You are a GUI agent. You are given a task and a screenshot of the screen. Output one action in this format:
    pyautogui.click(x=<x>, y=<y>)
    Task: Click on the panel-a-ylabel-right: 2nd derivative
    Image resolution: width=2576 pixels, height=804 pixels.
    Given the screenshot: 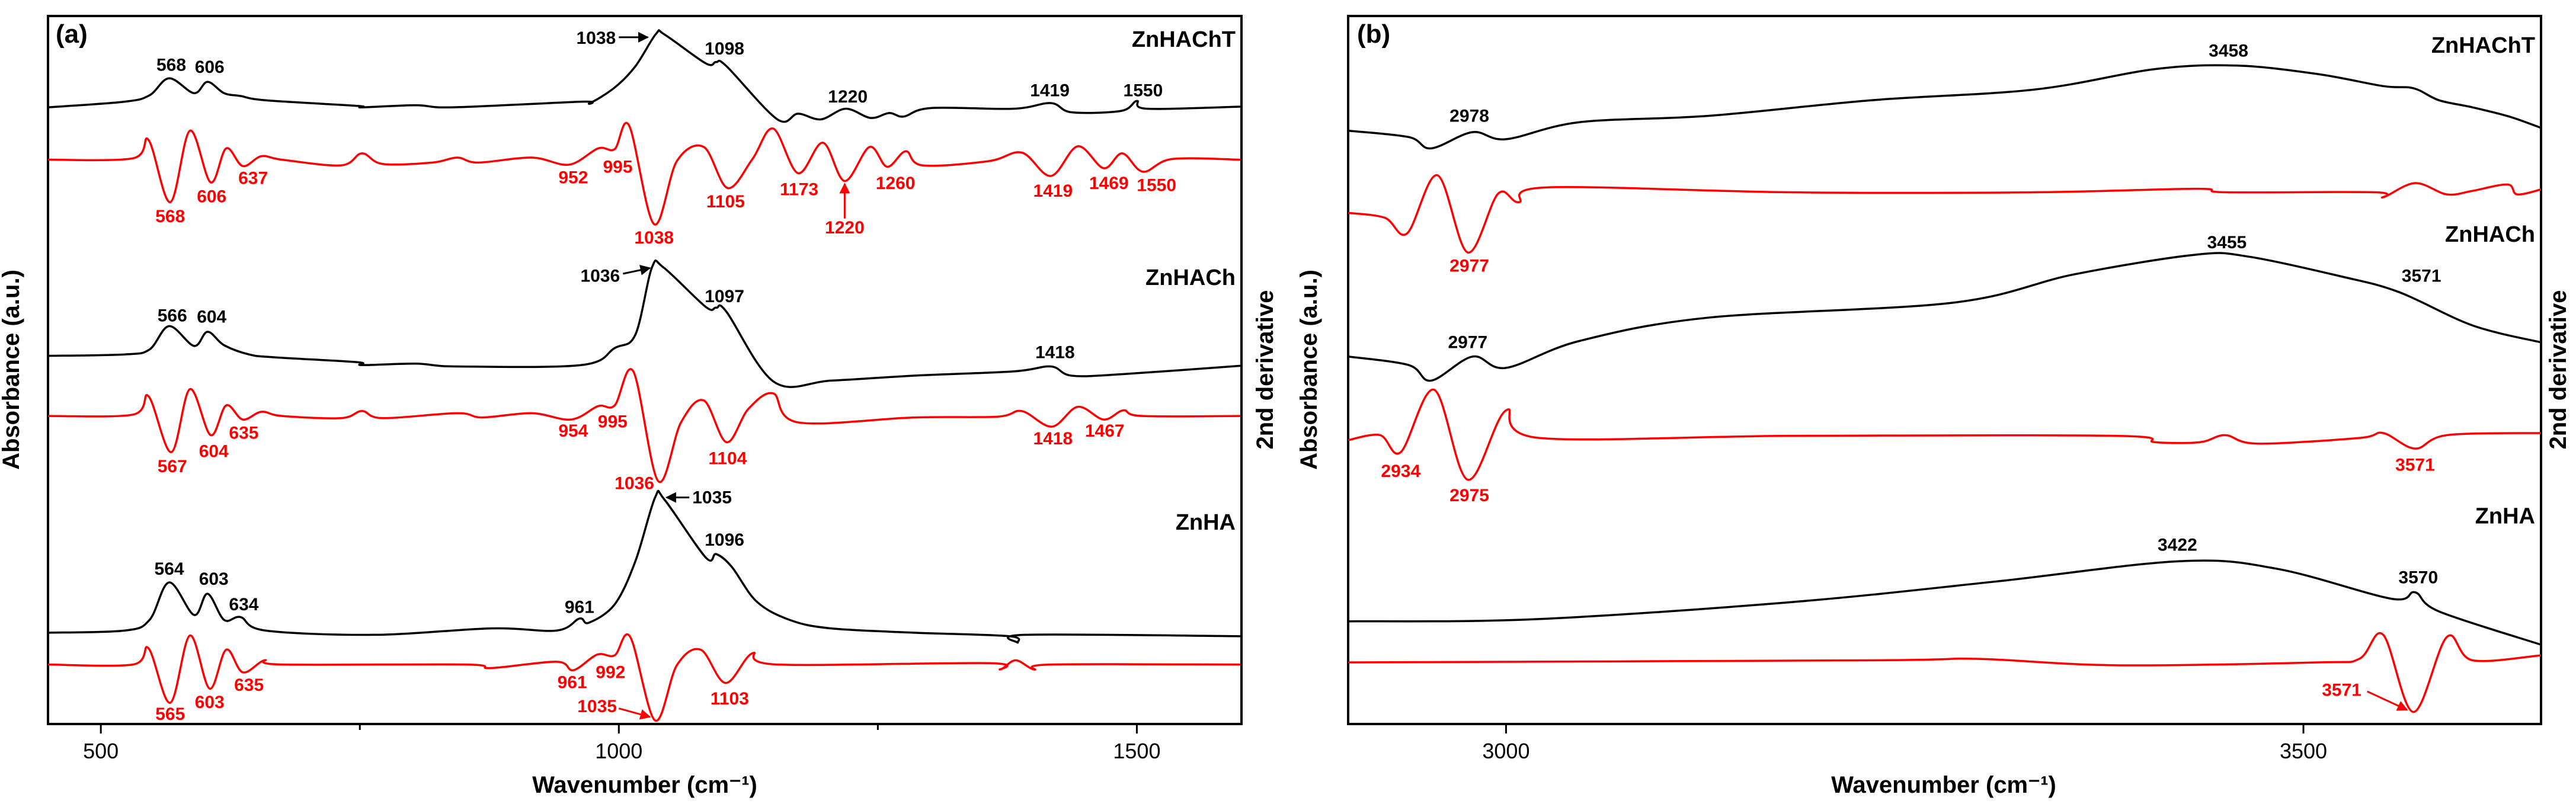 What is the action you would take?
    pyautogui.click(x=1265, y=369)
    